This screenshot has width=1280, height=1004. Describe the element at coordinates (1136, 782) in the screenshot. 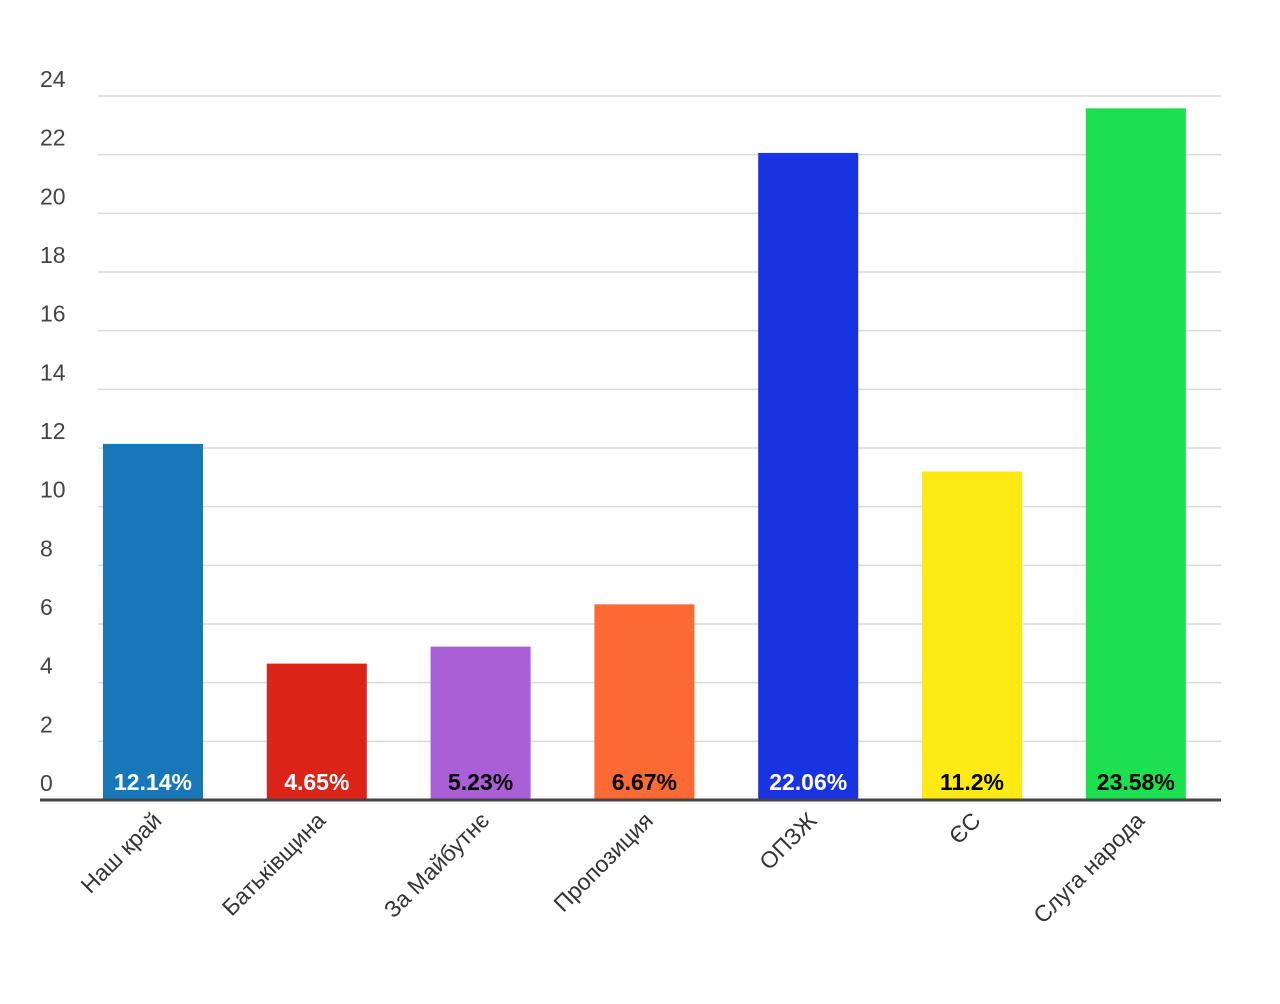

I see `data-label: 23.58%` at that location.